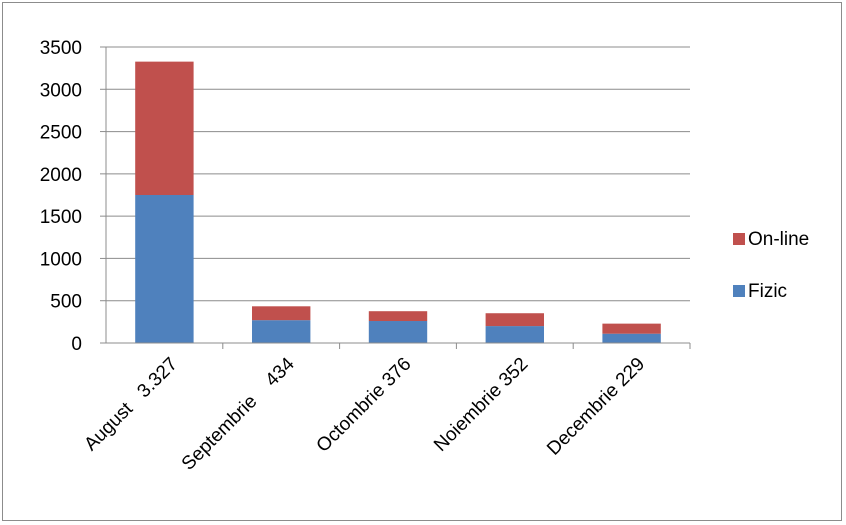 Image resolution: width=846 pixels, height=525 pixels. I want to click on legend: On-line Fizic, so click(771, 265).